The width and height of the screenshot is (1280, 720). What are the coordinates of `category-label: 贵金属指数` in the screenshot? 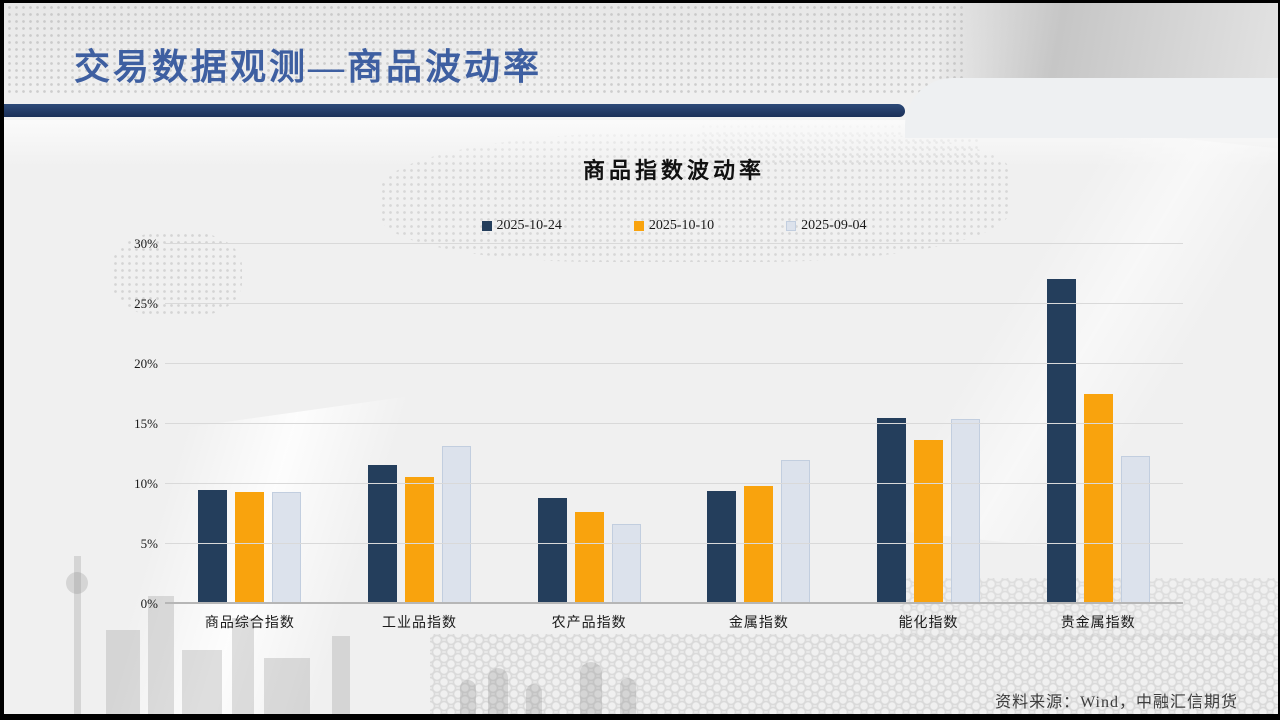 It's located at (1098, 623).